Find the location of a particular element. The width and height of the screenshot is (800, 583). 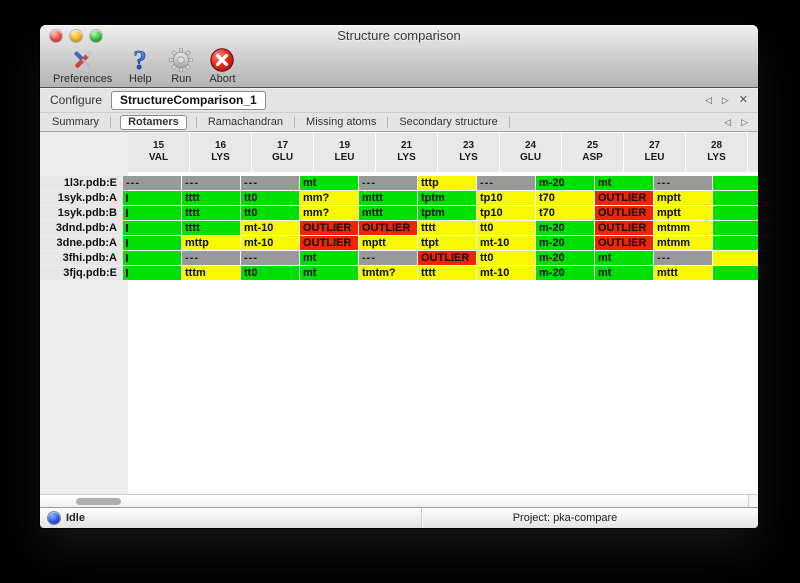

column-header: 17 GLU is located at coordinates (282, 152).